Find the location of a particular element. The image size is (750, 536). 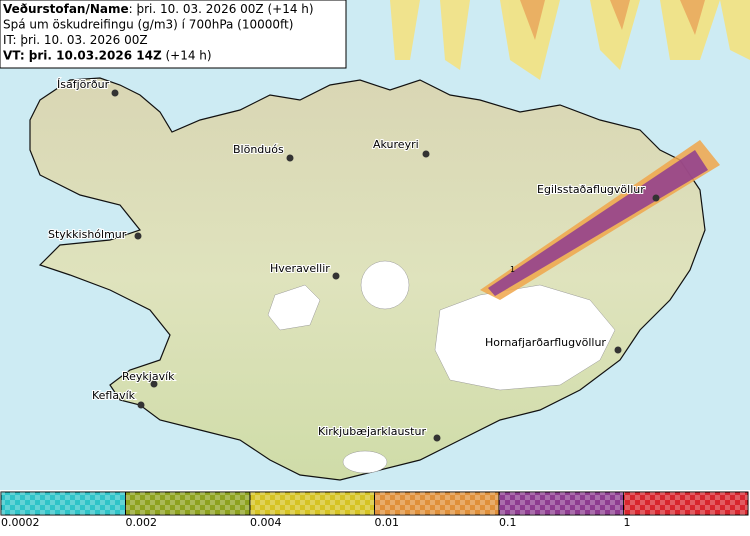

place-label: Akureyri is located at coordinates (396, 144).